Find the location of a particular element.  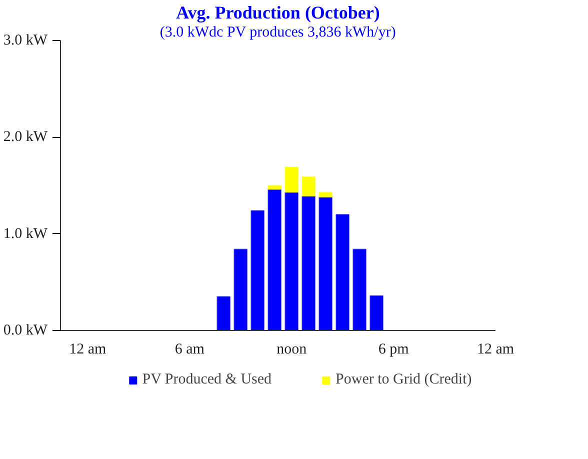

y-tick-label: 3.0 kW is located at coordinates (25, 40).